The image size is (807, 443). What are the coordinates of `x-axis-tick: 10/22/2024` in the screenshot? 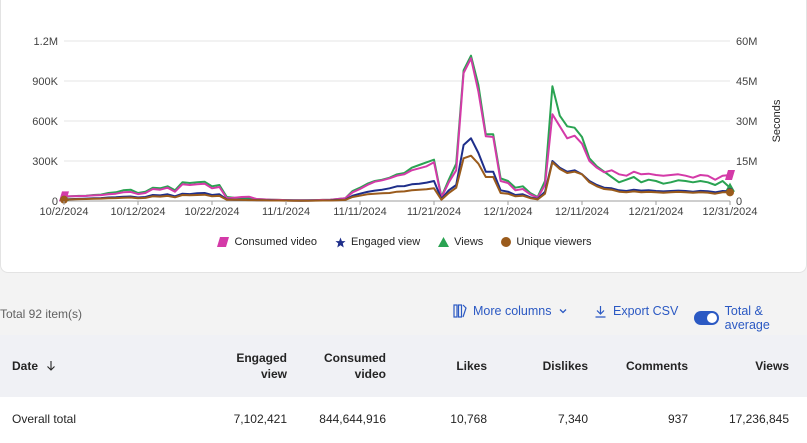 It's located at (211, 212).